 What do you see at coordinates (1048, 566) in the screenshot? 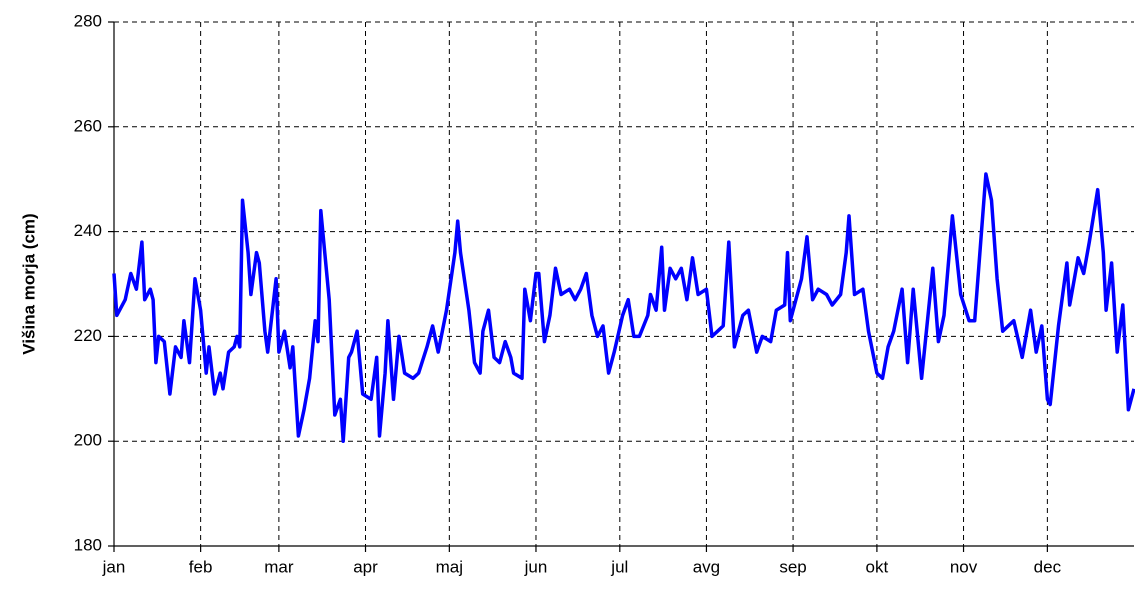
I see `x-tick-label: dec` at bounding box center [1048, 566].